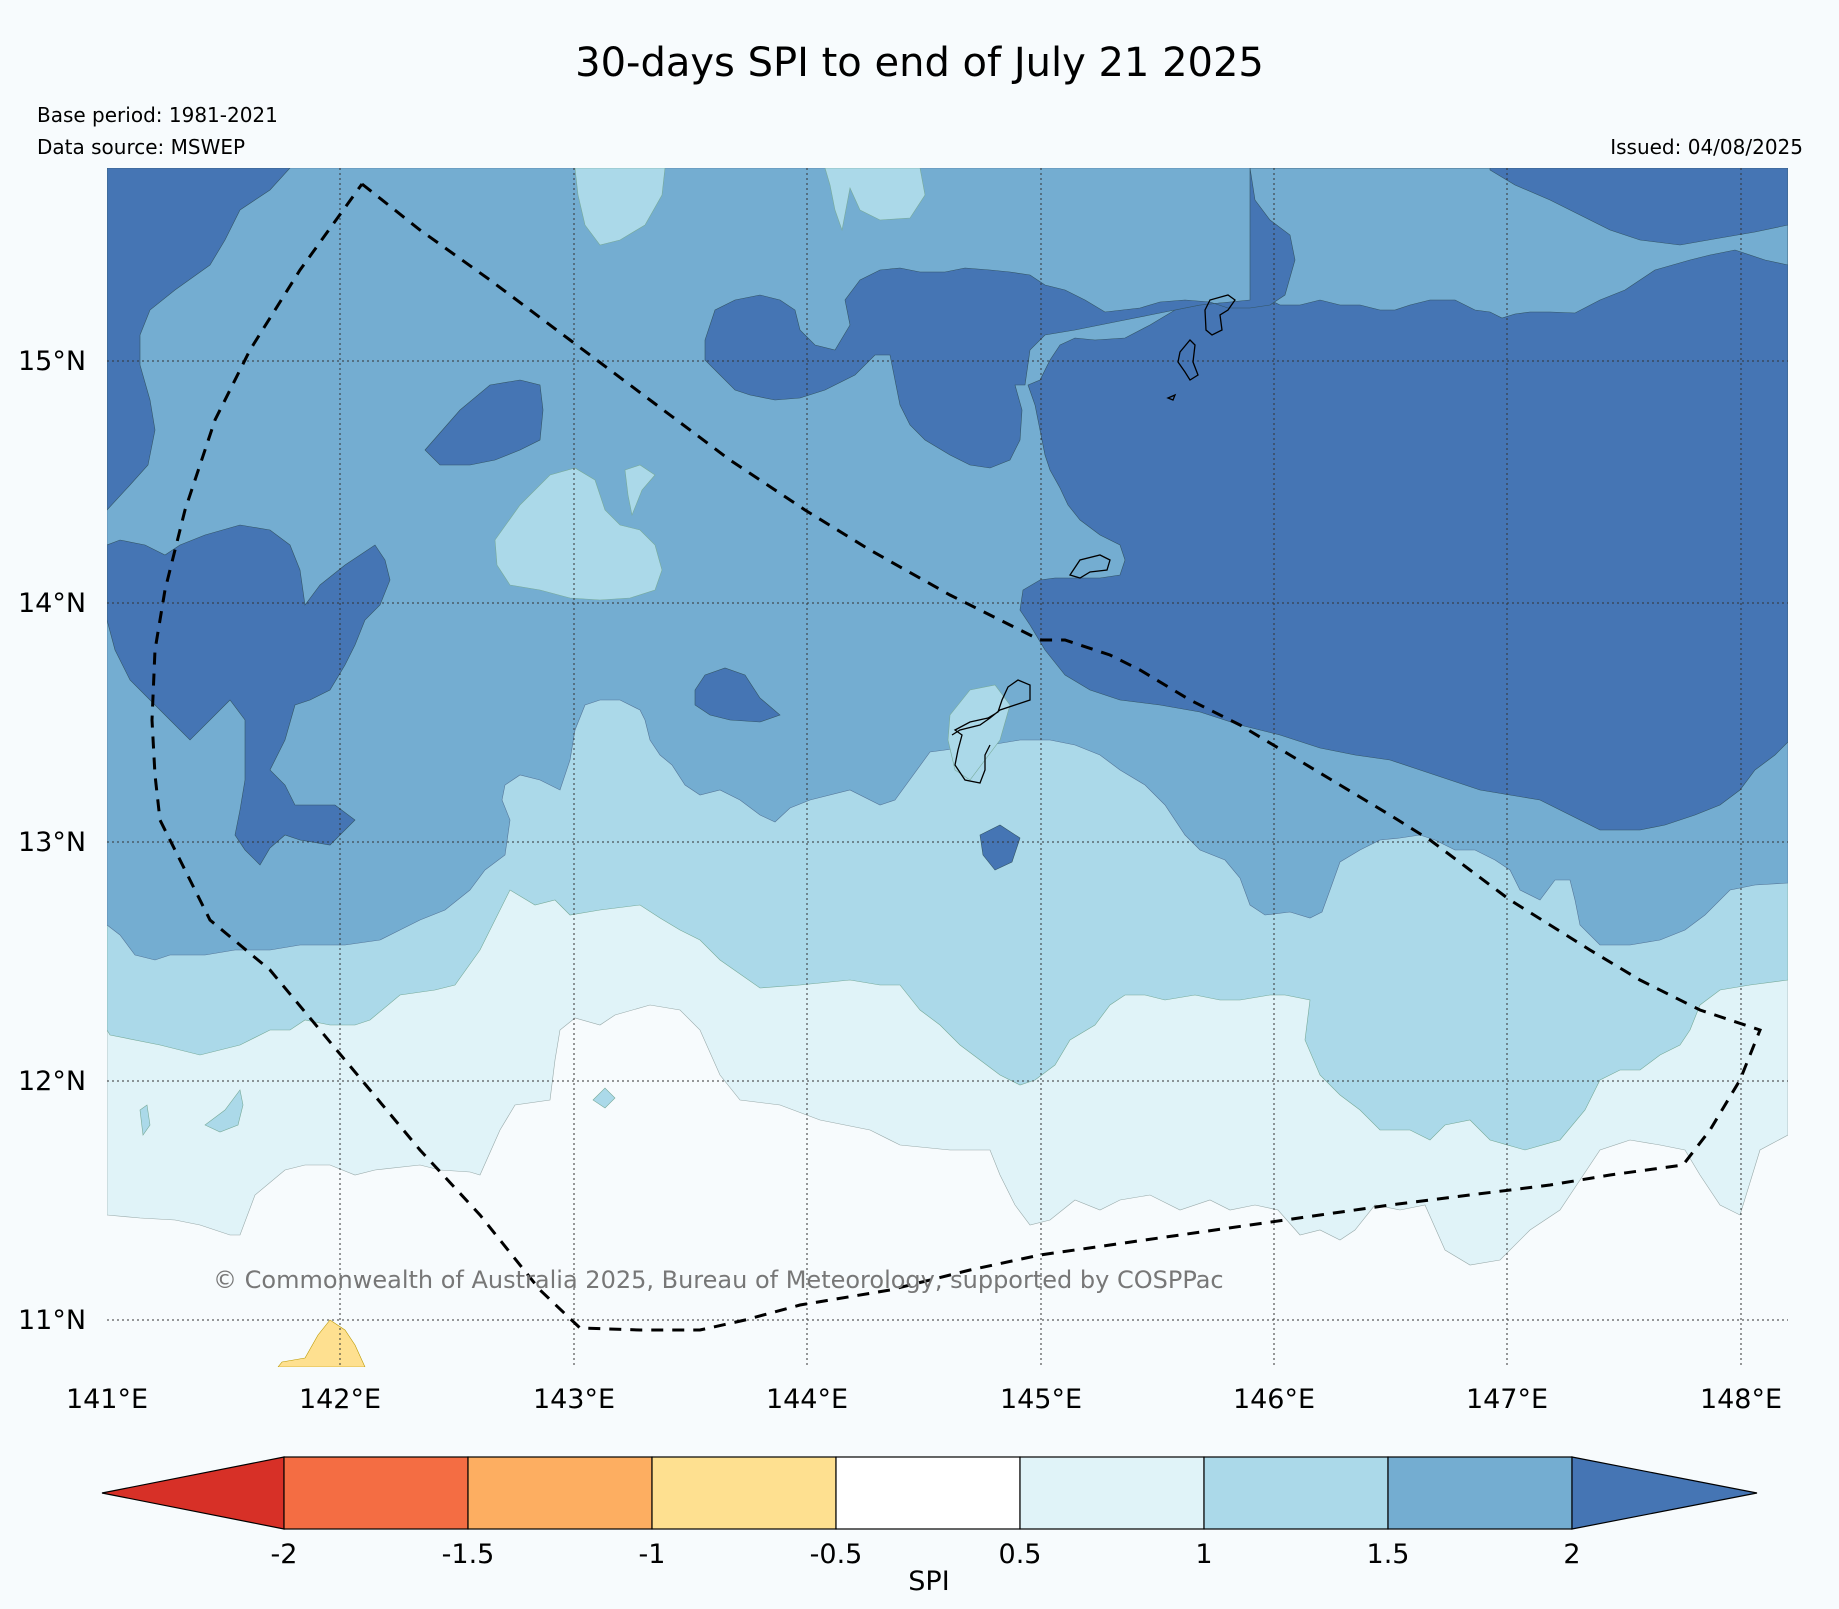 Image resolution: width=1839 pixels, height=1609 pixels. I want to click on aguijan-island-outline, so click(1171, 397).